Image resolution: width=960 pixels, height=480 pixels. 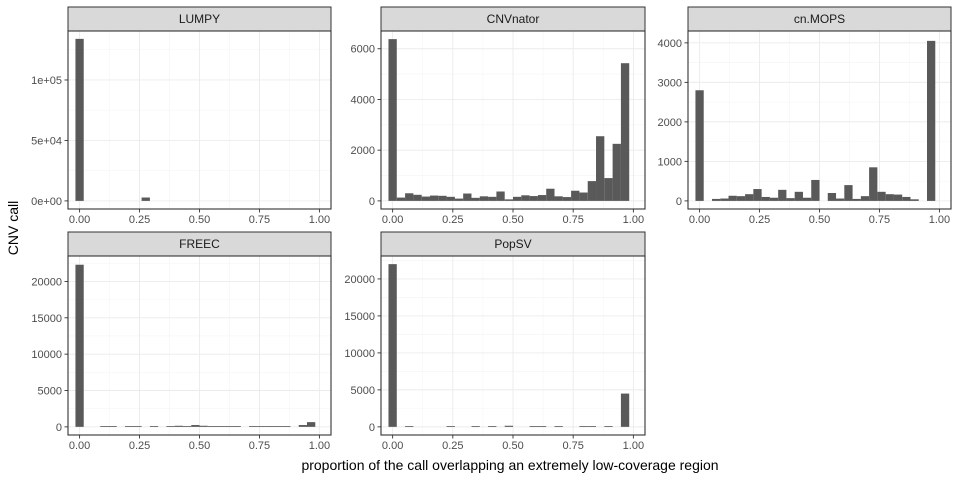 What do you see at coordinates (359, 280) in the screenshot?
I see `y-tick-label: 20000` at bounding box center [359, 280].